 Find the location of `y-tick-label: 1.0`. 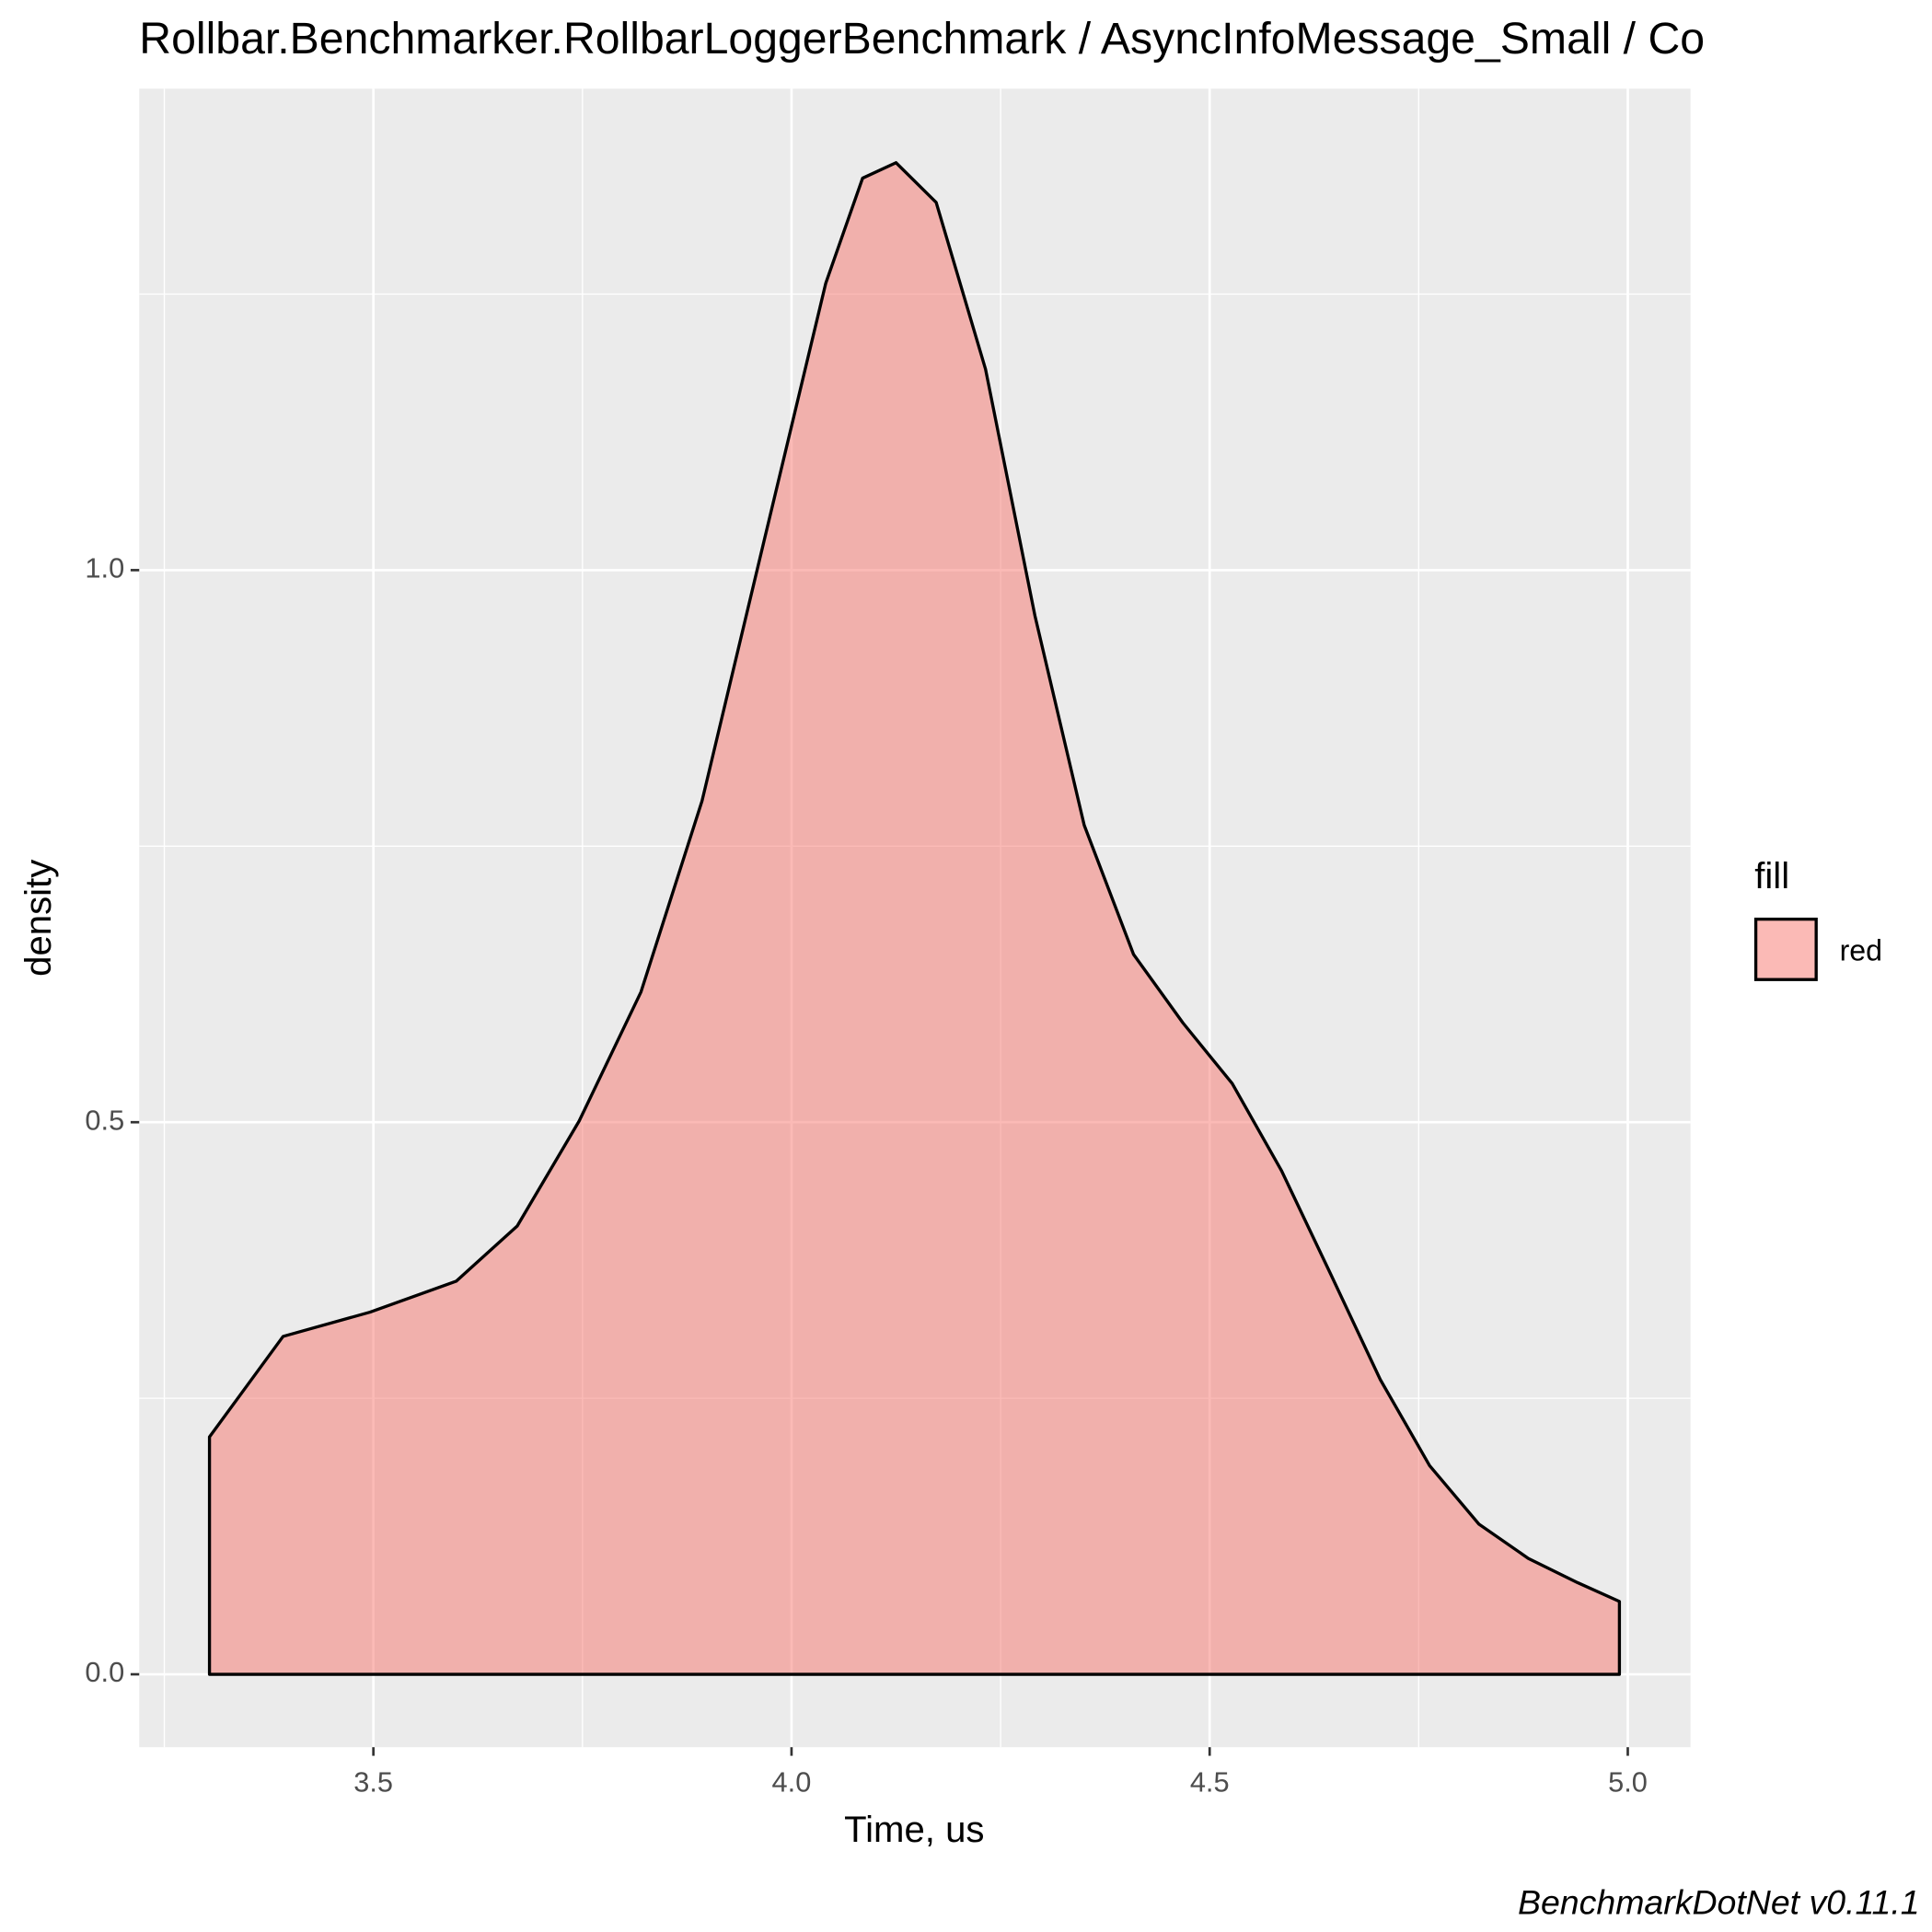

y-tick-label: 1.0 is located at coordinates (105, 568).